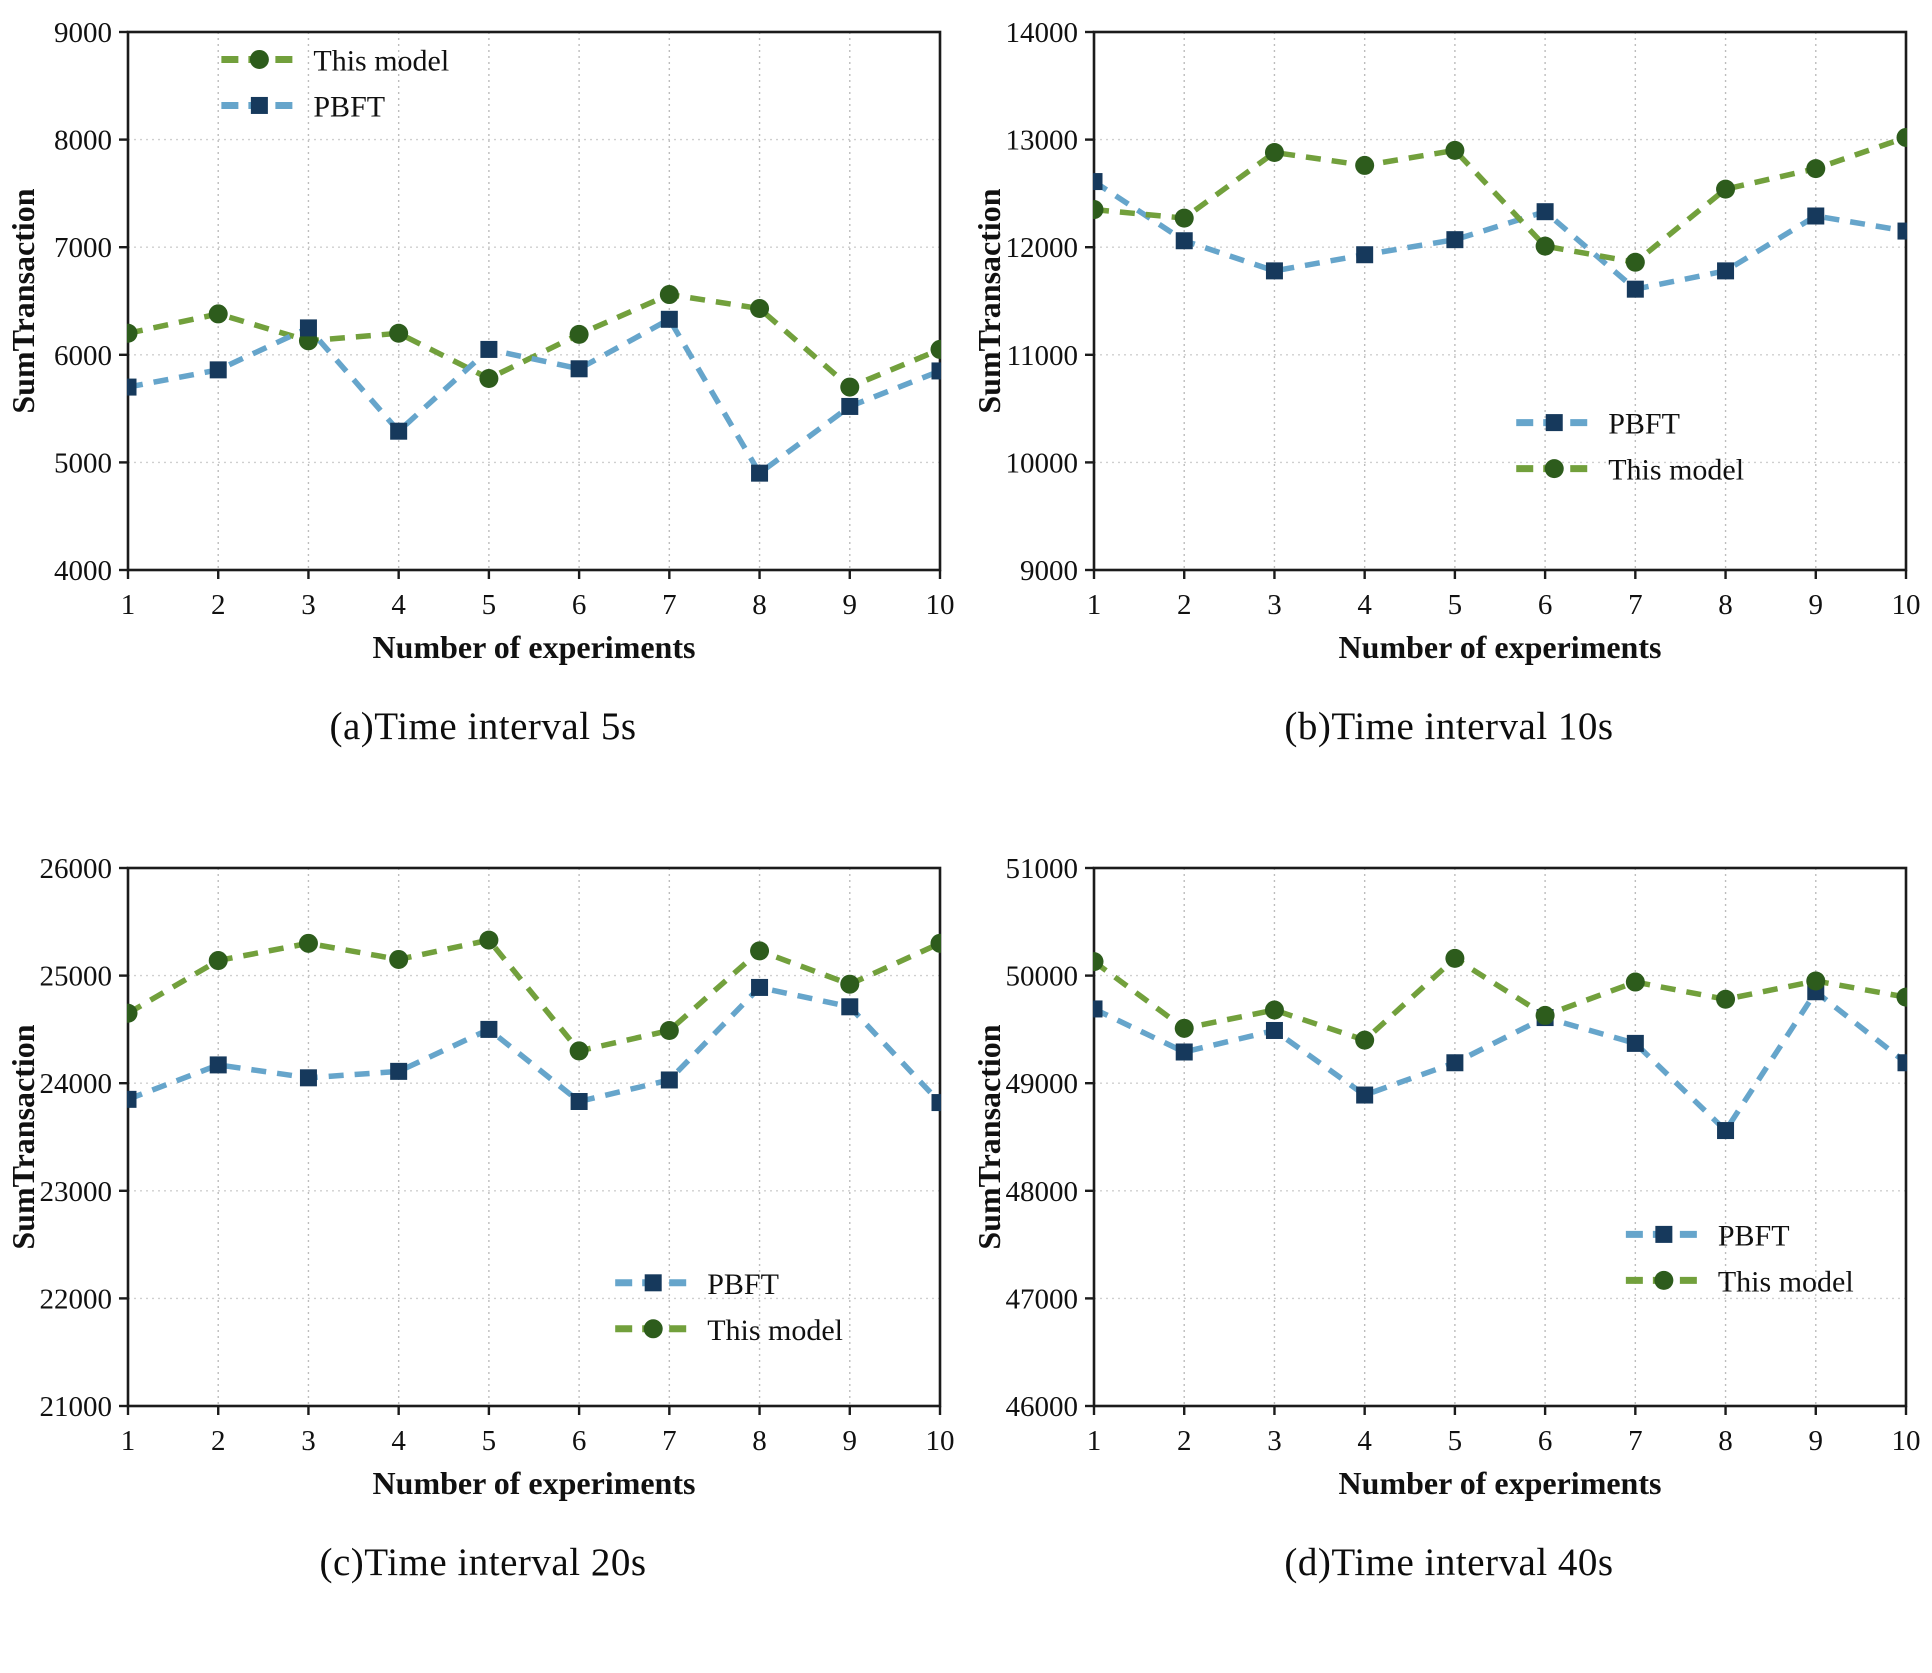 This screenshot has height=1673, width=1932. I want to click on y-tick-label: 10000, so click(1042, 463).